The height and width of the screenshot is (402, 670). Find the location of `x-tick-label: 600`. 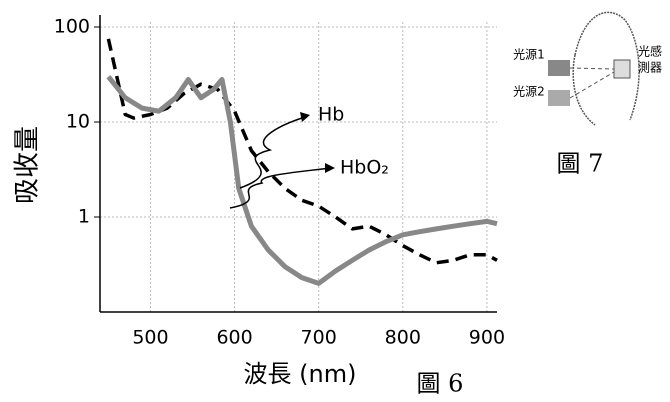

x-tick-label: 600 is located at coordinates (234, 338).